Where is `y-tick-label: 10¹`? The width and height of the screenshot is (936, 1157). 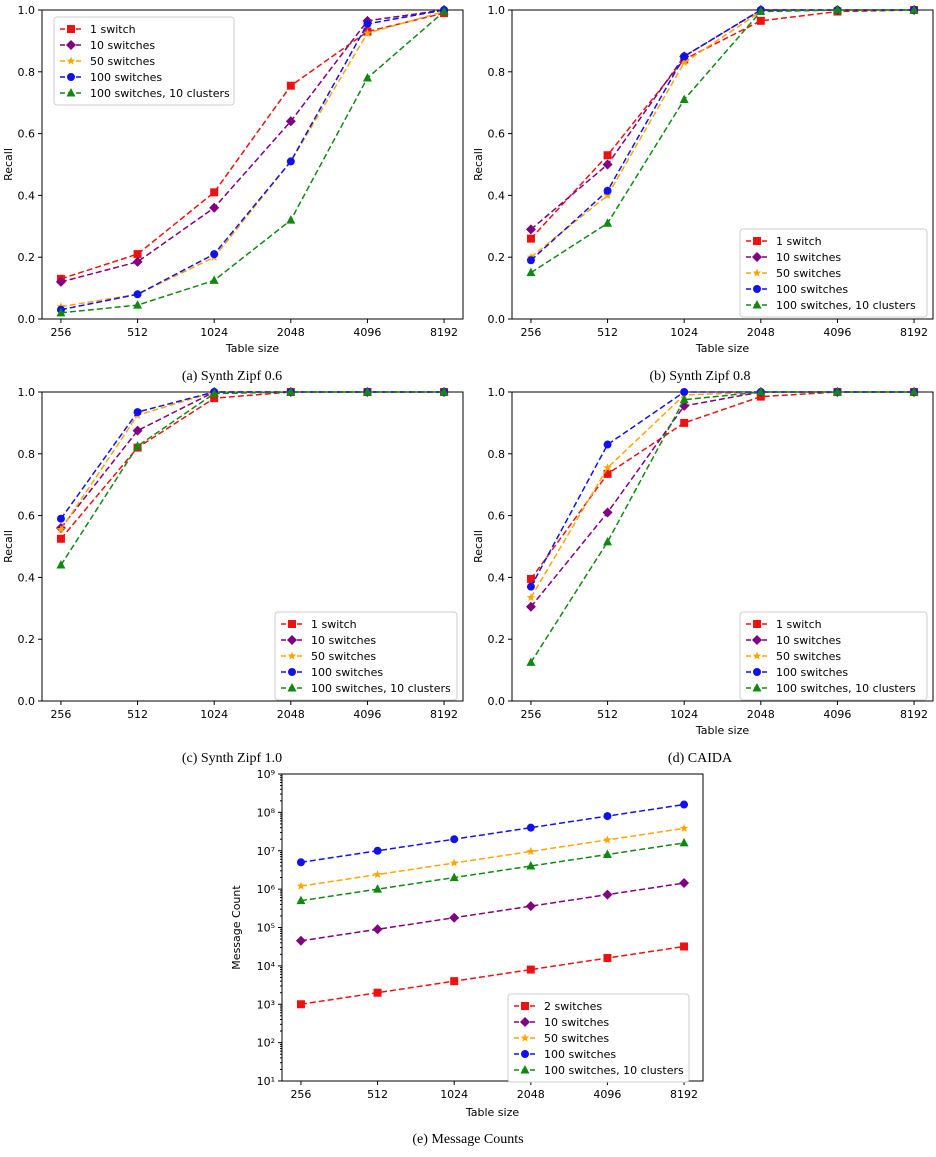 y-tick-label: 10¹ is located at coordinates (266, 1081).